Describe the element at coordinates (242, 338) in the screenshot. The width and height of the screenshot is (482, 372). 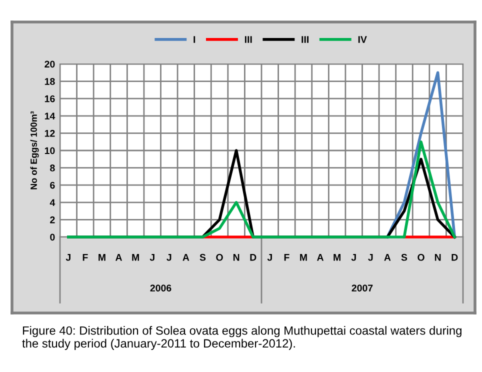
I see `caption: Figure 40: Distribution of Solea ovata eggs along Muthupettai coastal waters during the study period (January-2011 to December-2012).` at that location.